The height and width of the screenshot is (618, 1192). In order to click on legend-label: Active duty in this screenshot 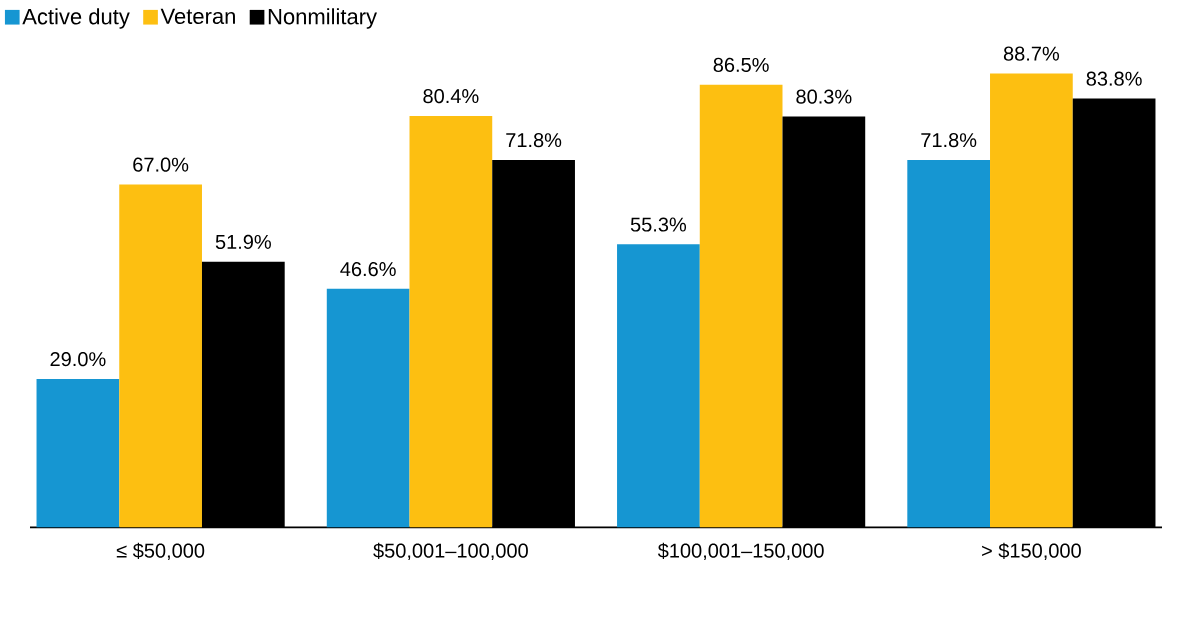, I will do `click(76, 18)`.